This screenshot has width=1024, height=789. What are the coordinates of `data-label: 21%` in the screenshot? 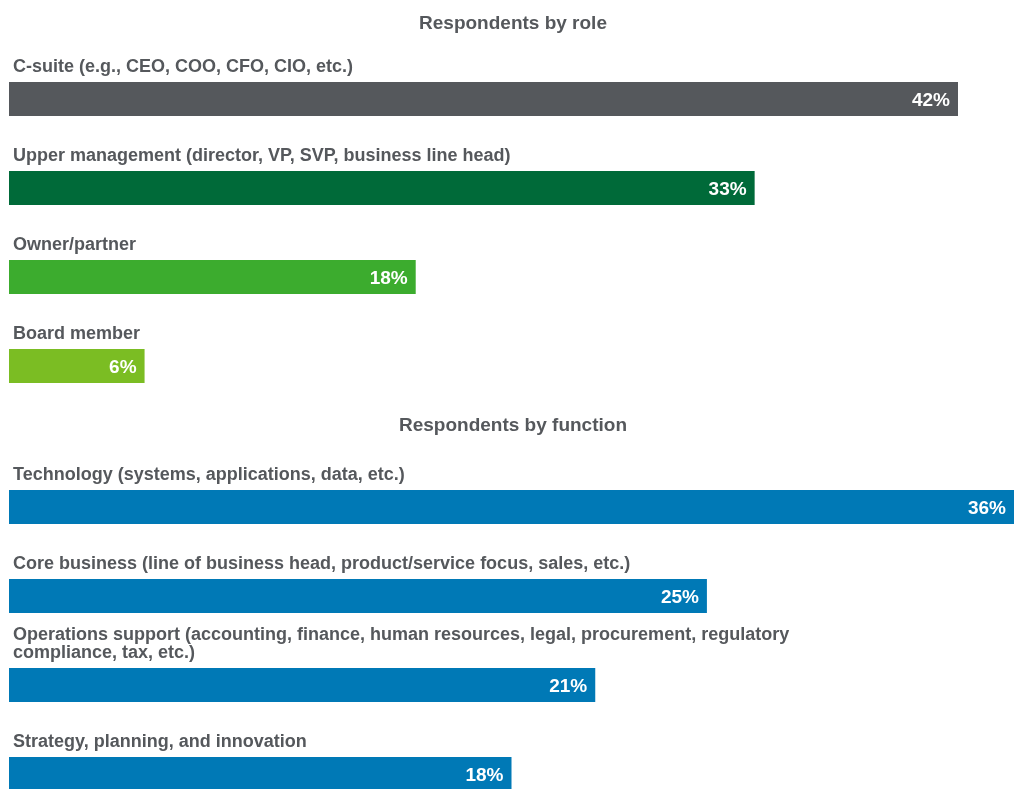 It's located at (568, 685).